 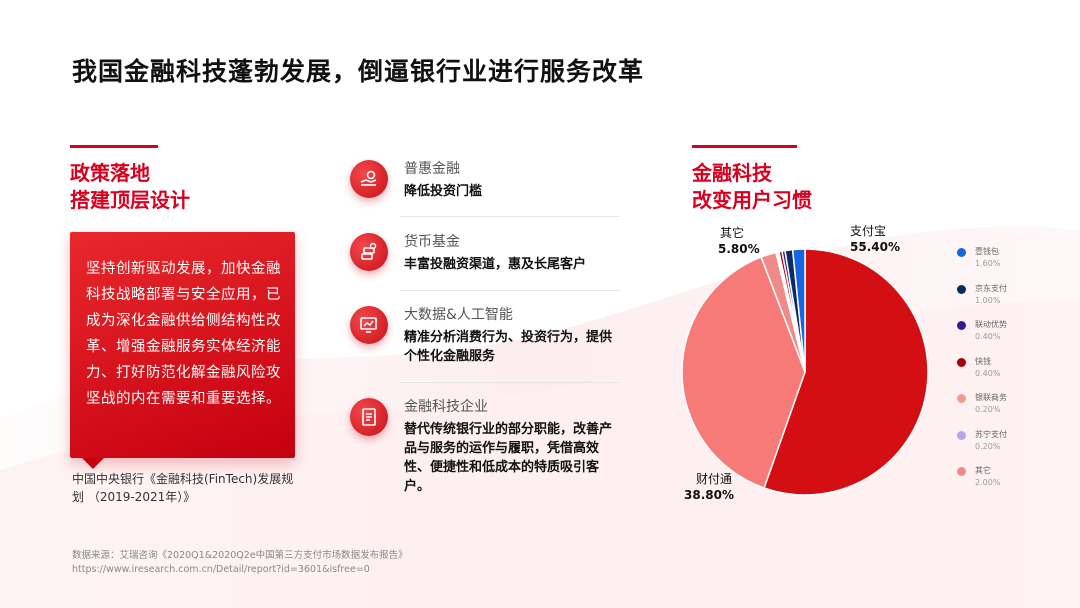 What do you see at coordinates (983, 470) in the screenshot?
I see `legend-label: 其它` at bounding box center [983, 470].